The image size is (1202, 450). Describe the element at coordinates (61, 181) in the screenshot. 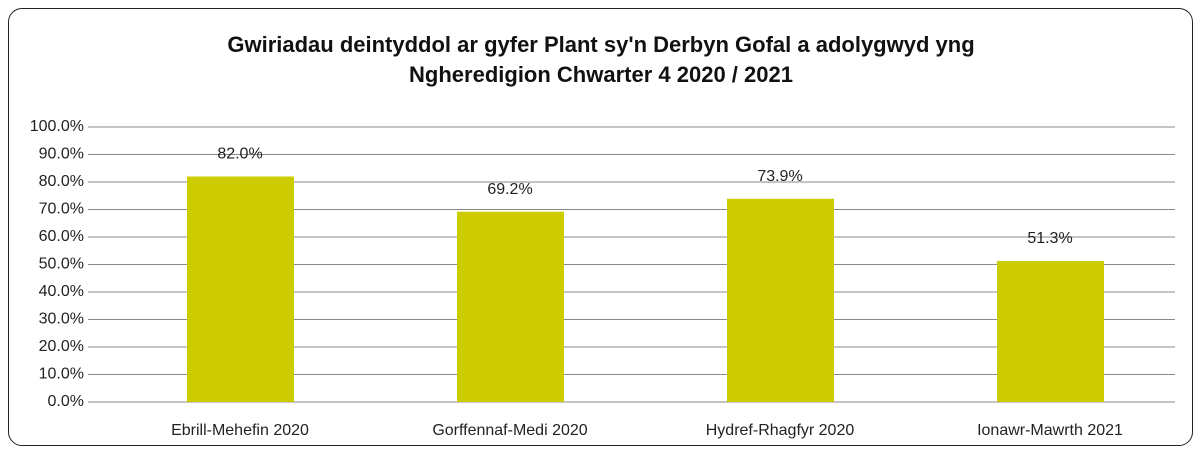

I see `y-tick-label: 80.0%` at that location.